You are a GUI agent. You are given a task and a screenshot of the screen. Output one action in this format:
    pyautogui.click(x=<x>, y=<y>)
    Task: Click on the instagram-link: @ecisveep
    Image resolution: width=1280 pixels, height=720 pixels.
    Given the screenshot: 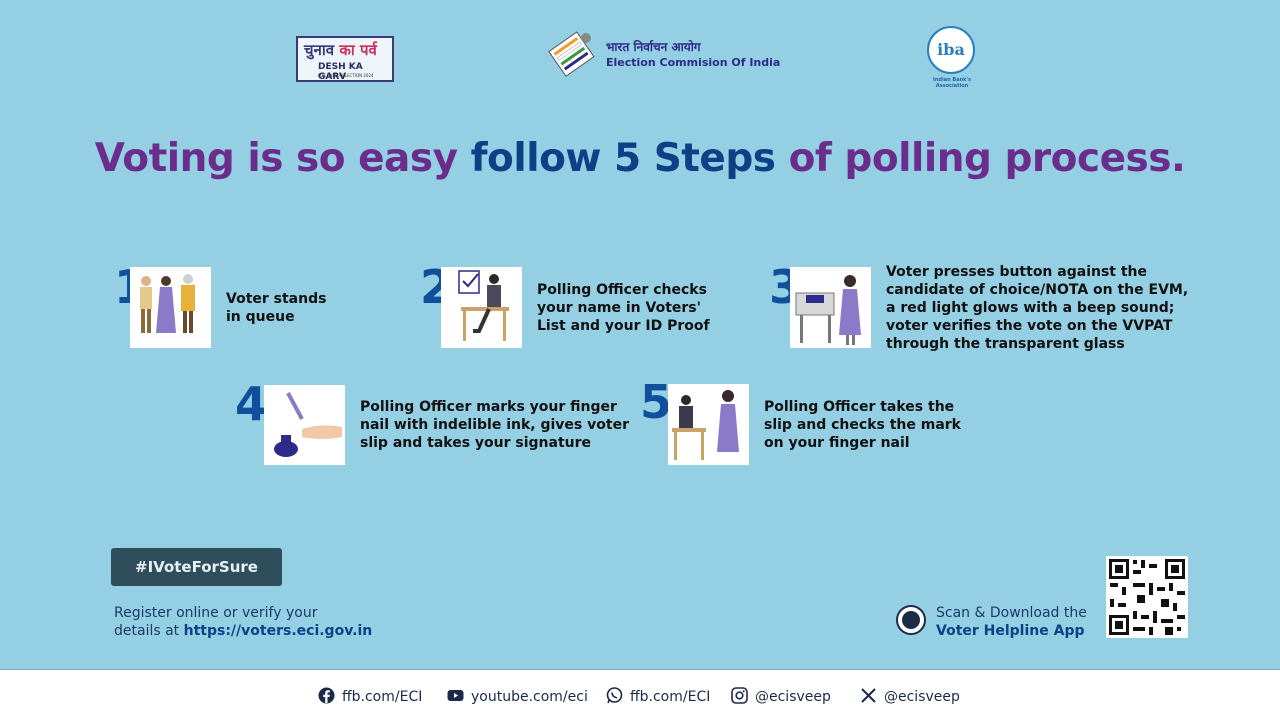 What is the action you would take?
    pyautogui.click(x=781, y=696)
    